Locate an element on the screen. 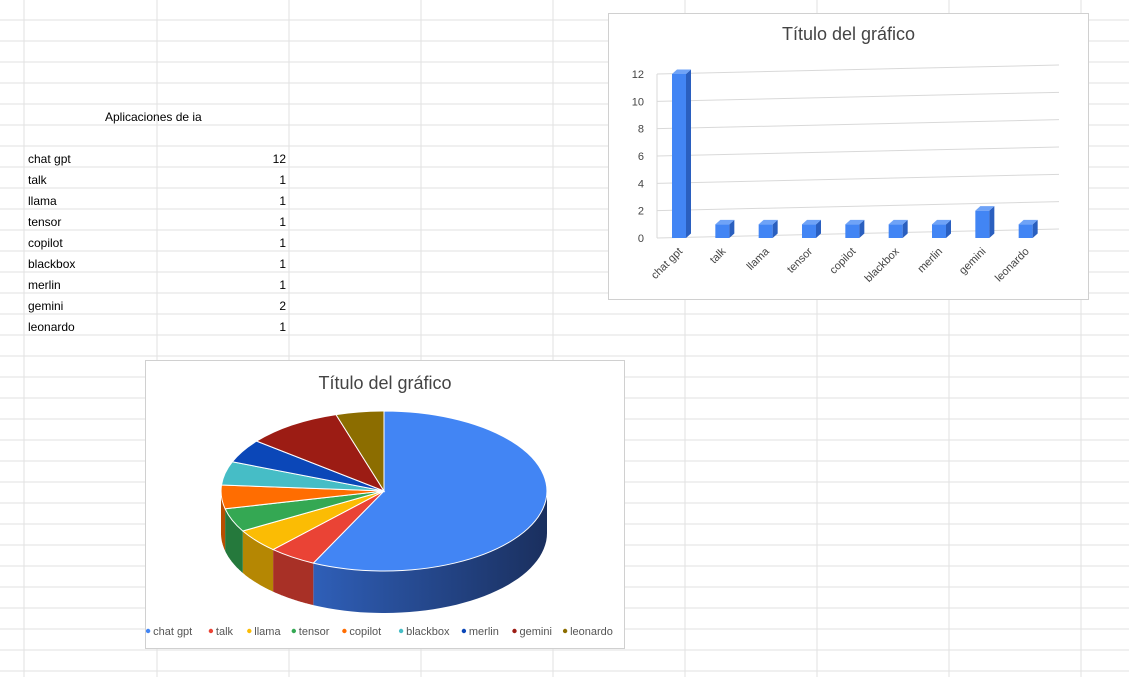 Image resolution: width=1129 pixels, height=677 pixels. bar-copilot is located at coordinates (855, 228).